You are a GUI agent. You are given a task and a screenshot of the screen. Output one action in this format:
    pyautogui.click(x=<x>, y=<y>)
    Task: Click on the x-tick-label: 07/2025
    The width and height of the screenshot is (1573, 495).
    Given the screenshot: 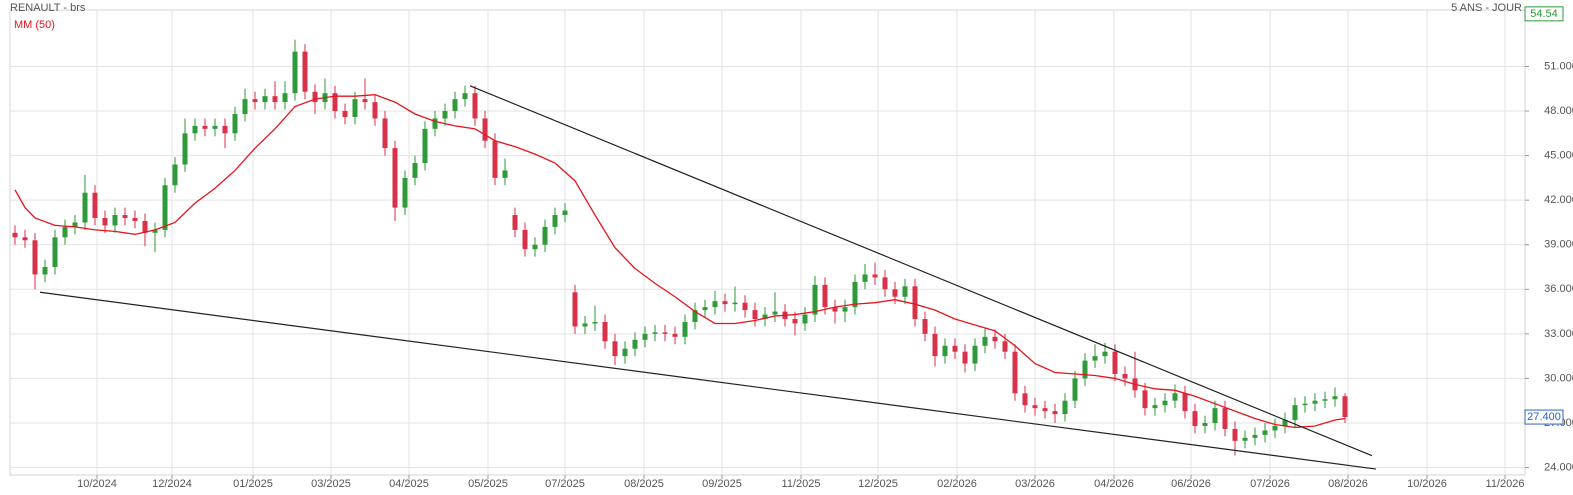 What is the action you would take?
    pyautogui.click(x=565, y=484)
    